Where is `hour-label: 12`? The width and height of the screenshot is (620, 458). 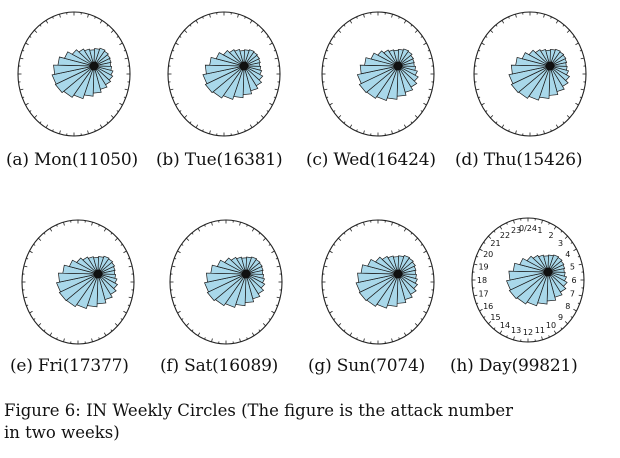 hour-label: 12 is located at coordinates (528, 332).